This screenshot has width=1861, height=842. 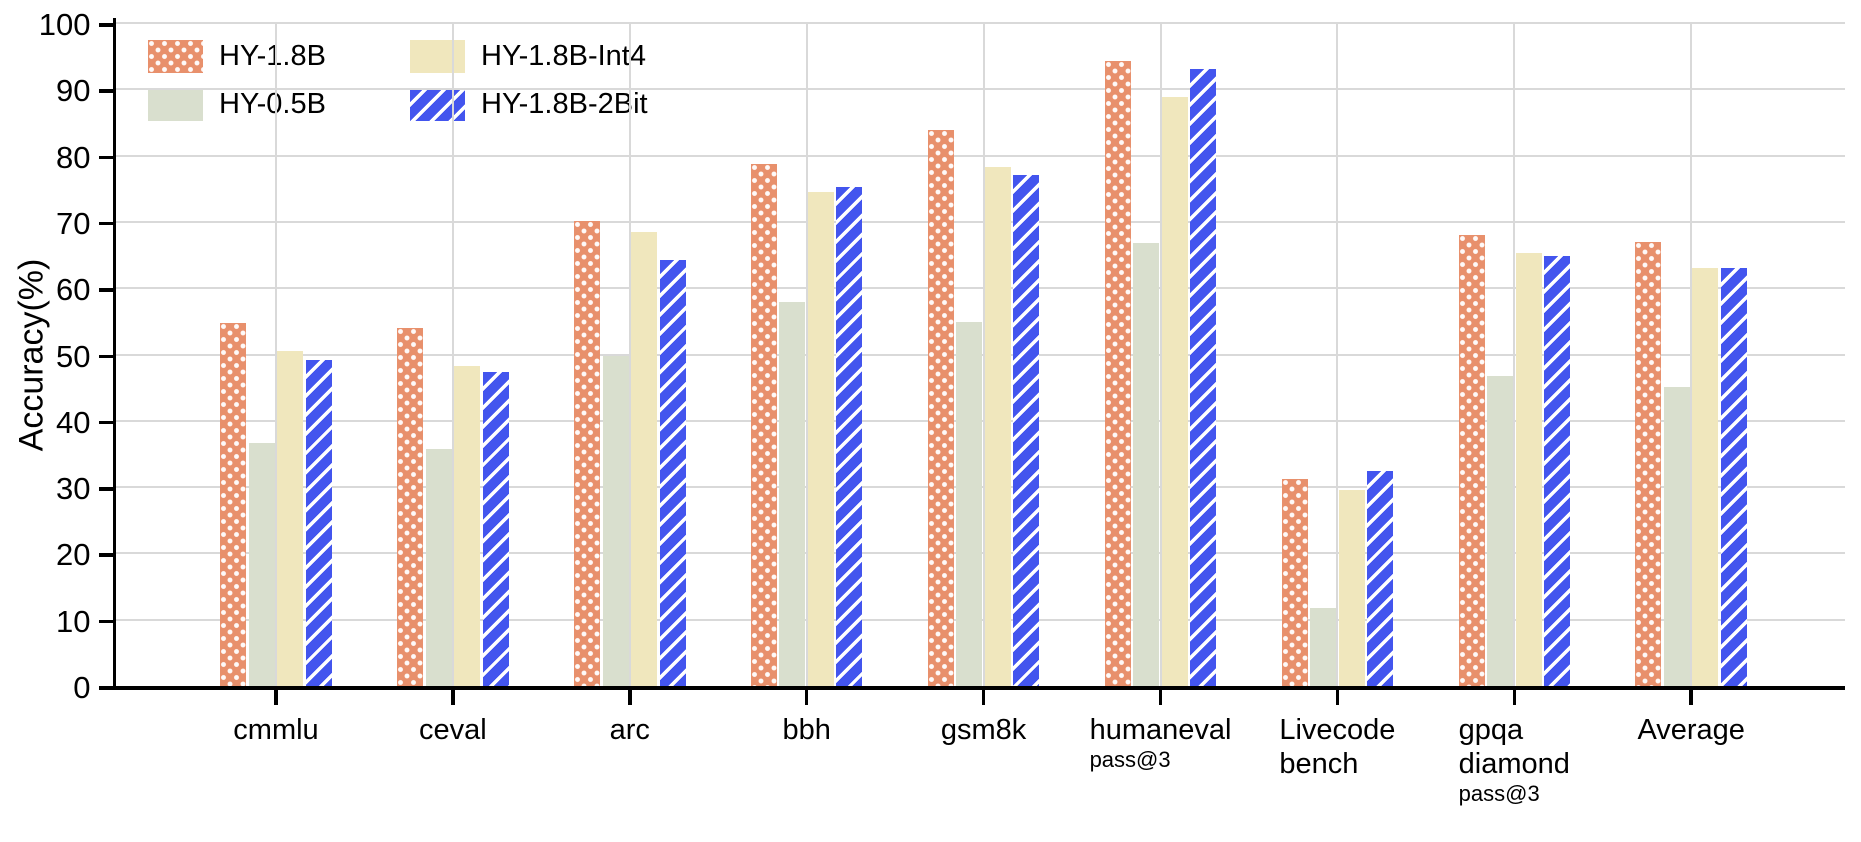 I want to click on x-axis-label-line: ceval, so click(x=453, y=729).